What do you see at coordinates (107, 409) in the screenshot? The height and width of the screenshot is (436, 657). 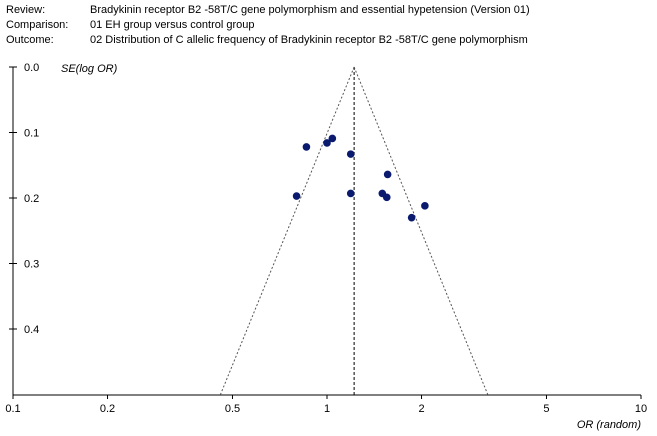 I see `x-tick-label: 0.2` at bounding box center [107, 409].